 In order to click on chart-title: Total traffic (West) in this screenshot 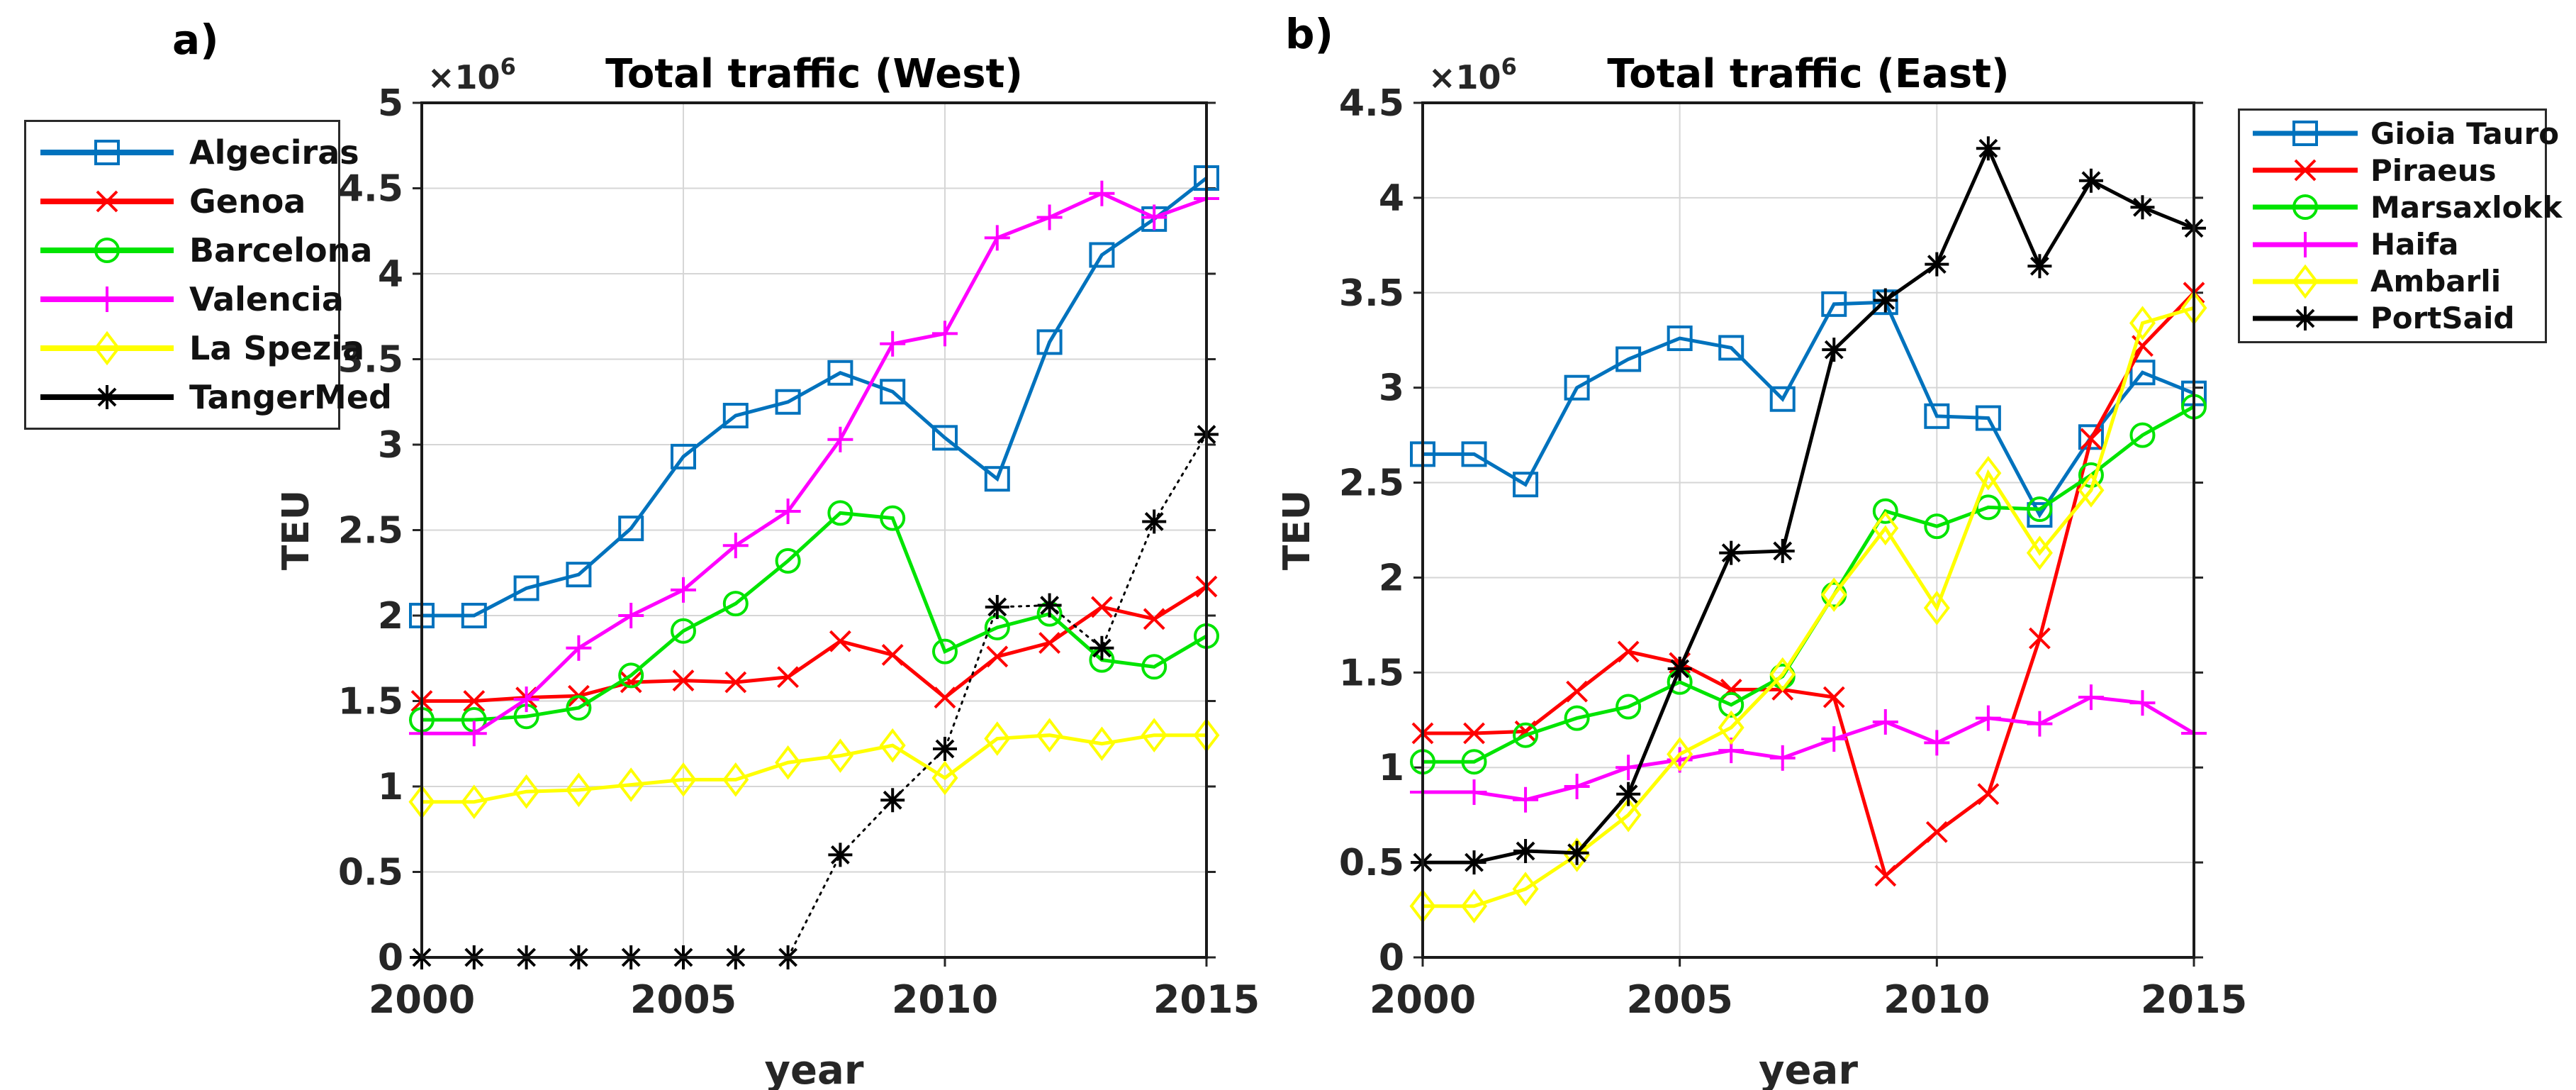, I will do `click(814, 74)`.